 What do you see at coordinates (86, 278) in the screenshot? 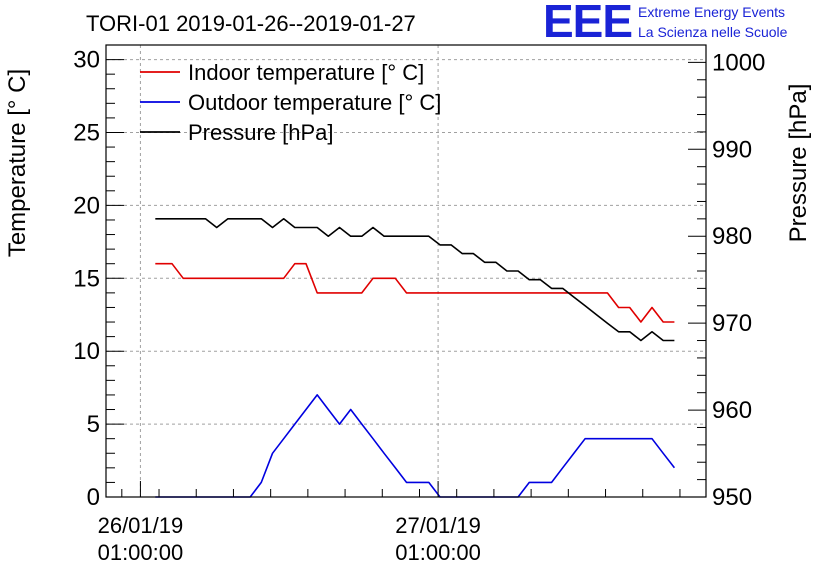
I see `left-tick-label: 15` at bounding box center [86, 278].